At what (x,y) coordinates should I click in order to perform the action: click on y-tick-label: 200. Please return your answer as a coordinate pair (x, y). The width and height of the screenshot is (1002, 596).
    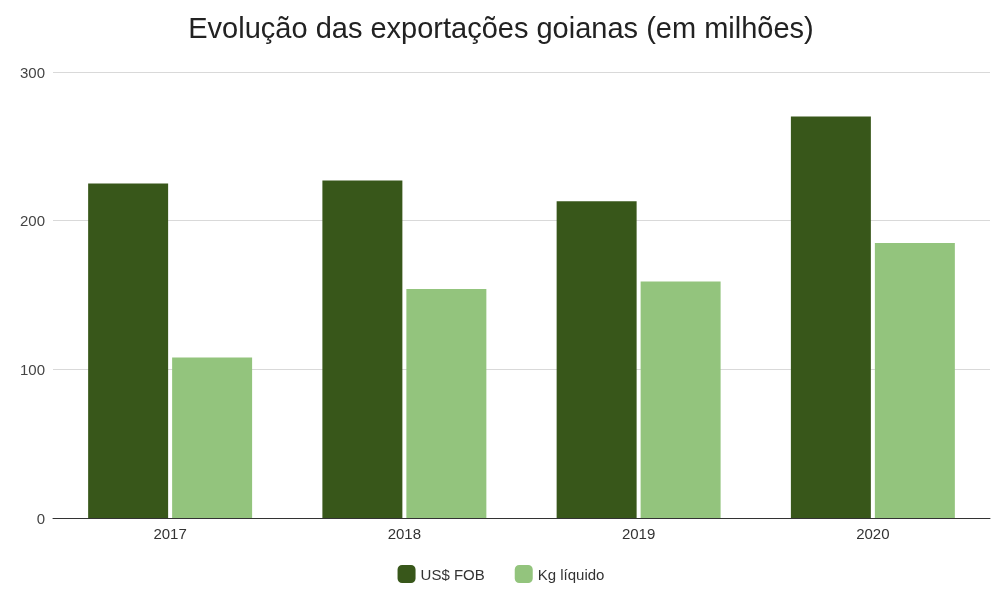
    Looking at the image, I should click on (32, 221).